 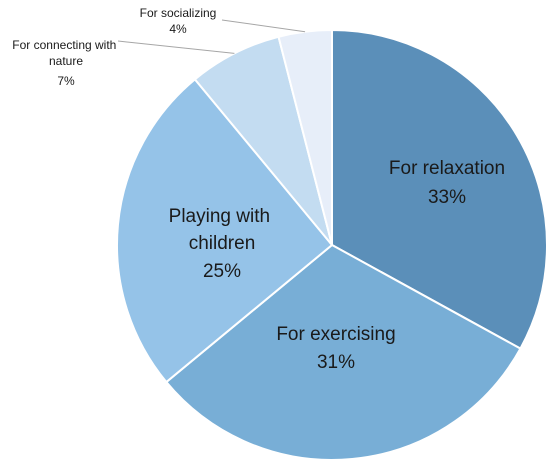 I want to click on leader-line-nature, so click(x=176, y=47).